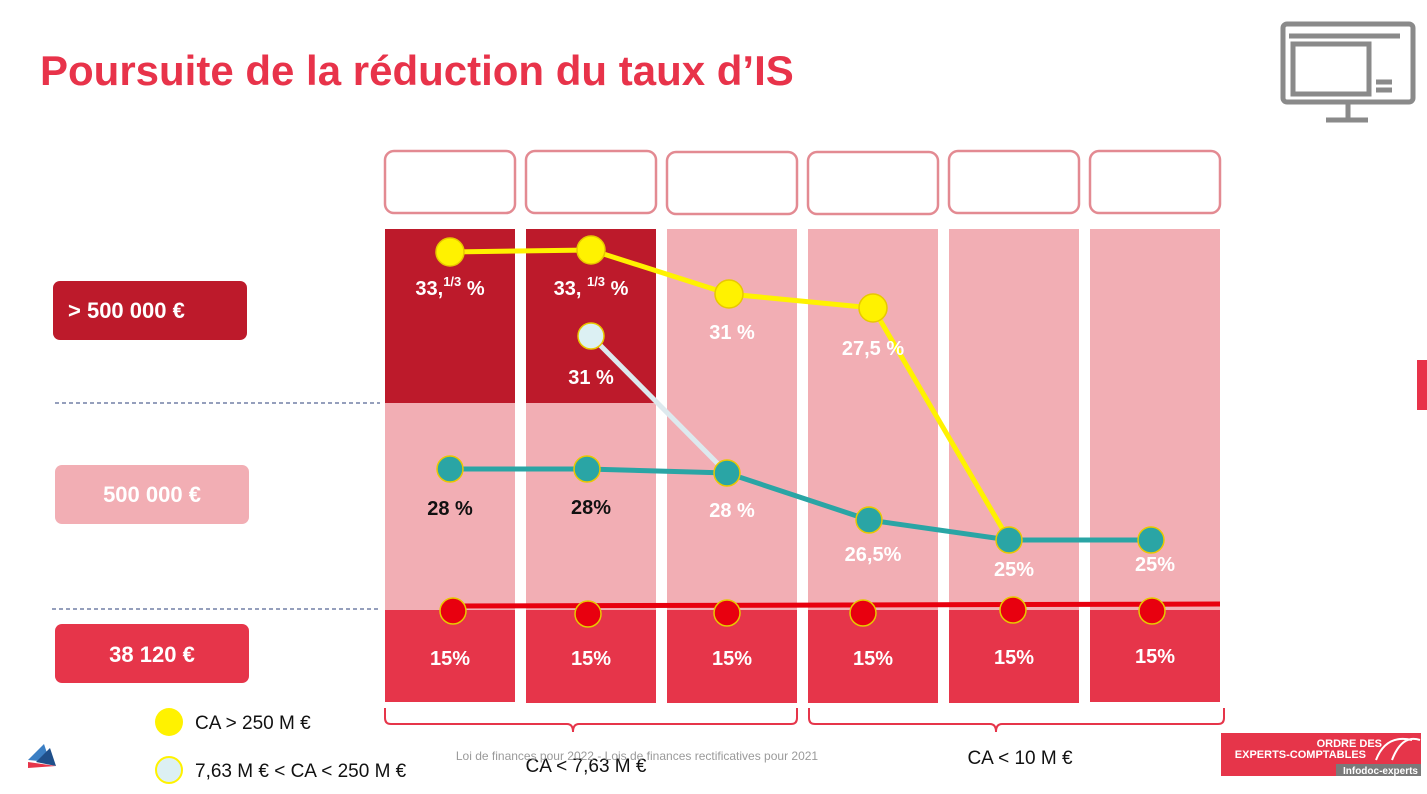 The width and height of the screenshot is (1427, 794). I want to click on logo-text: ORDRE DES, so click(1349, 744).